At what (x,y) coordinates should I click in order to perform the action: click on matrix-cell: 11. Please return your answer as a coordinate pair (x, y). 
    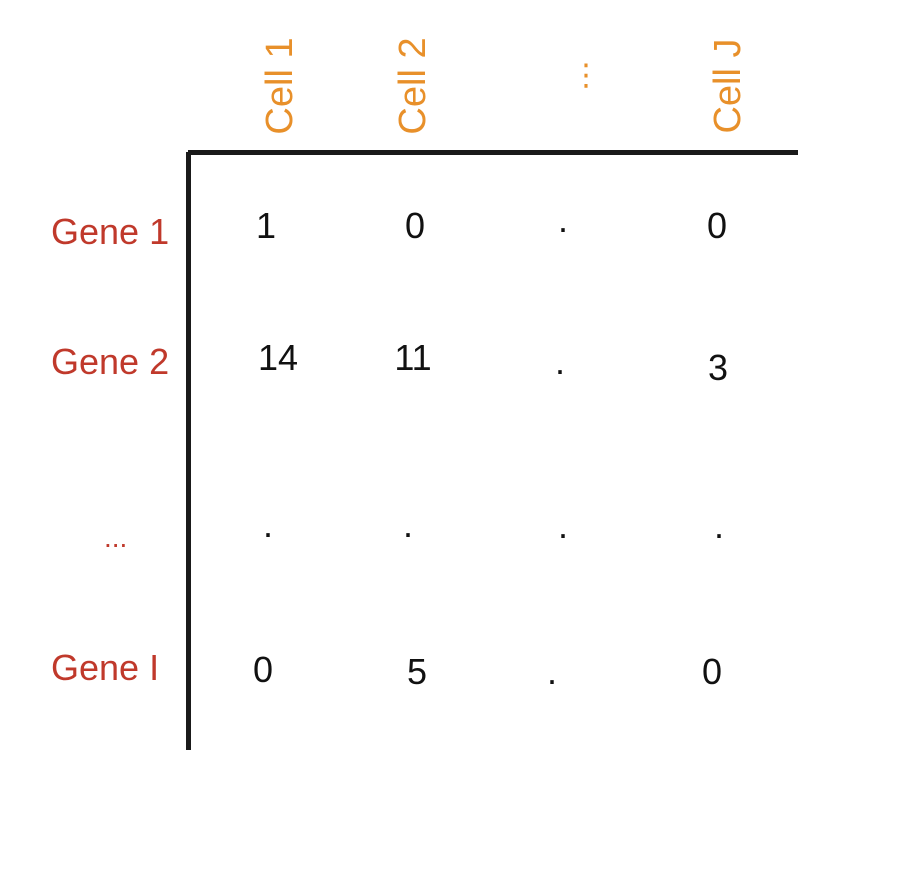
    Looking at the image, I should click on (413, 357).